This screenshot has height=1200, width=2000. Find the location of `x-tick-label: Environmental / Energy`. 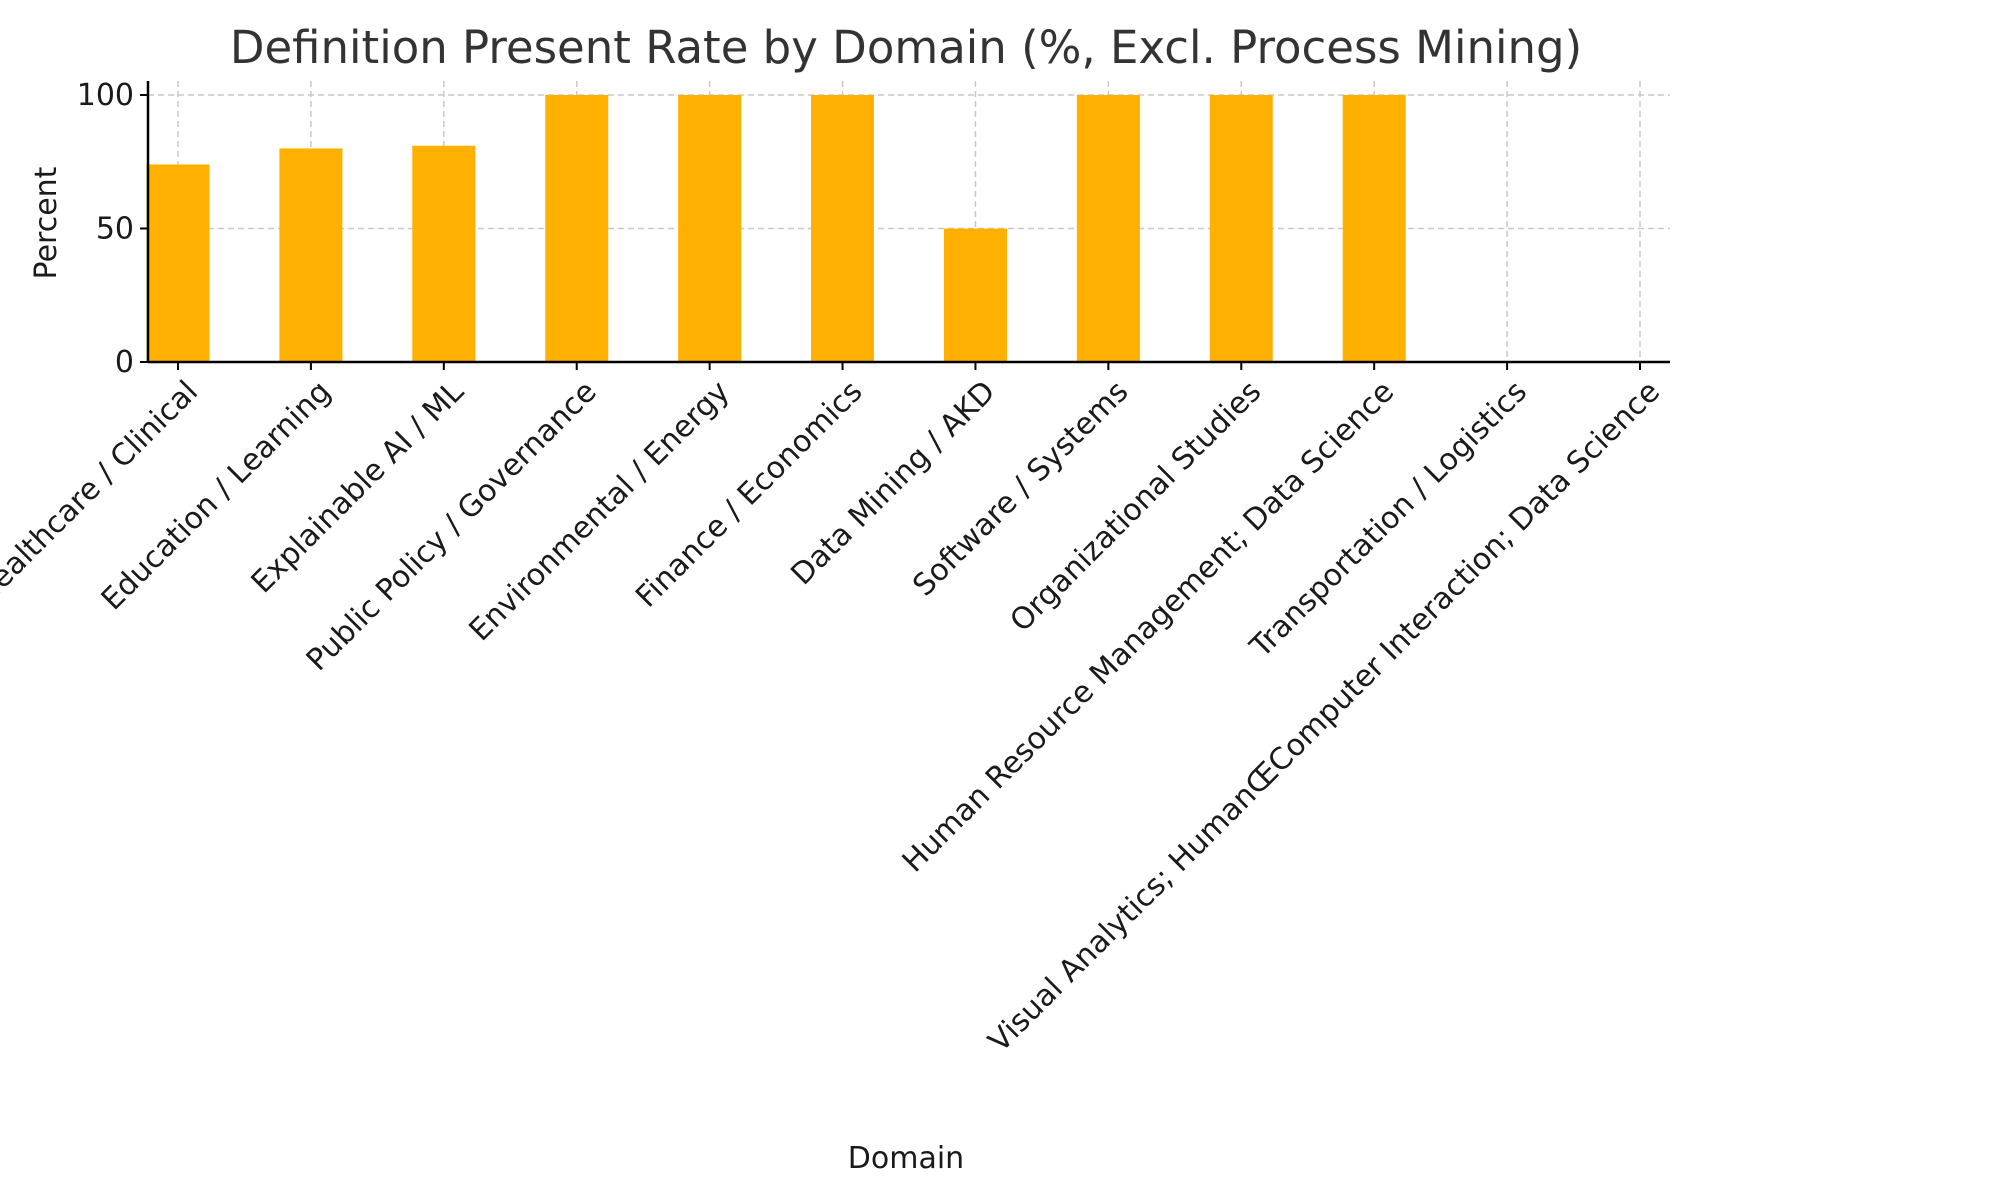

x-tick-label: Environmental / Energy is located at coordinates (600, 511).